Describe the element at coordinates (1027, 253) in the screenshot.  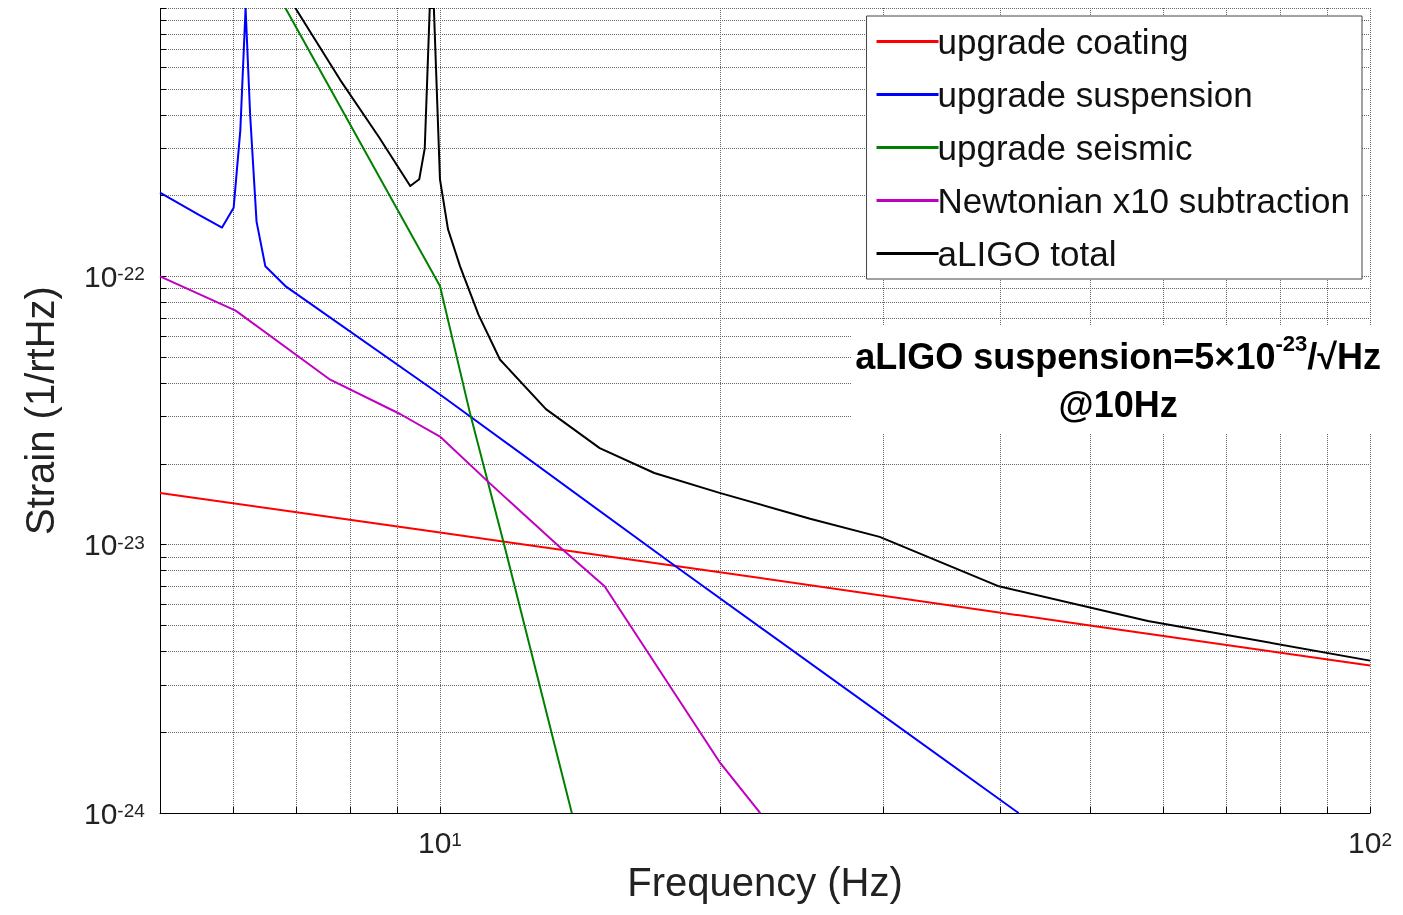
I see `legend-label: aLIGO total` at that location.